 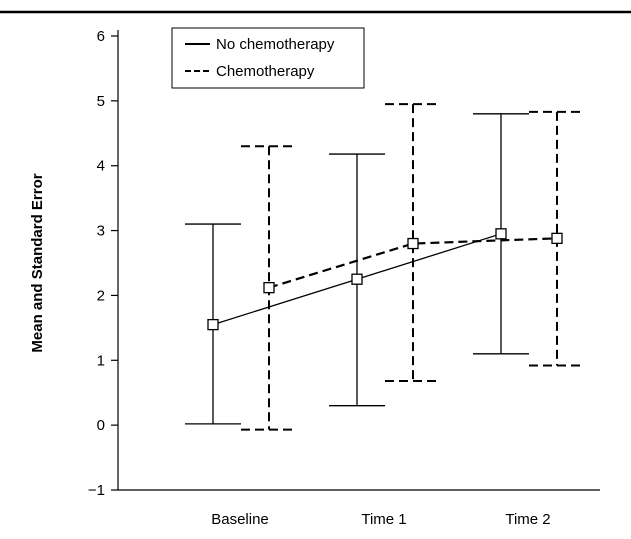 I want to click on y-tick-label: 5, so click(x=101, y=101).